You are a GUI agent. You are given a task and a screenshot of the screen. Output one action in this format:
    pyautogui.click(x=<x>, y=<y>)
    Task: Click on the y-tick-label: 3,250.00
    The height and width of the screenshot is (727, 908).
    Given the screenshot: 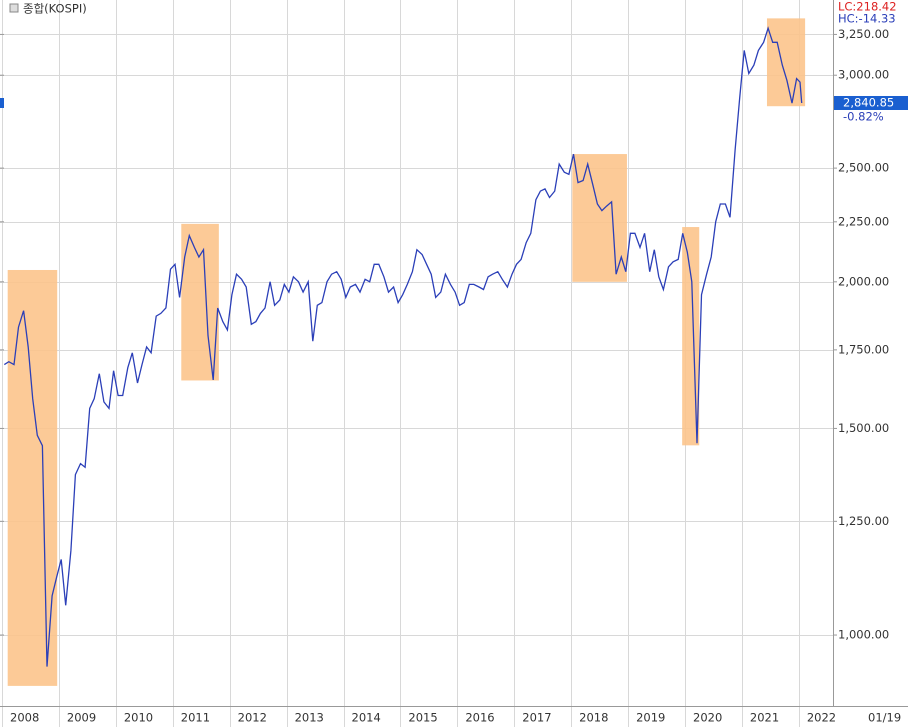 What is the action you would take?
    pyautogui.click(x=863, y=34)
    